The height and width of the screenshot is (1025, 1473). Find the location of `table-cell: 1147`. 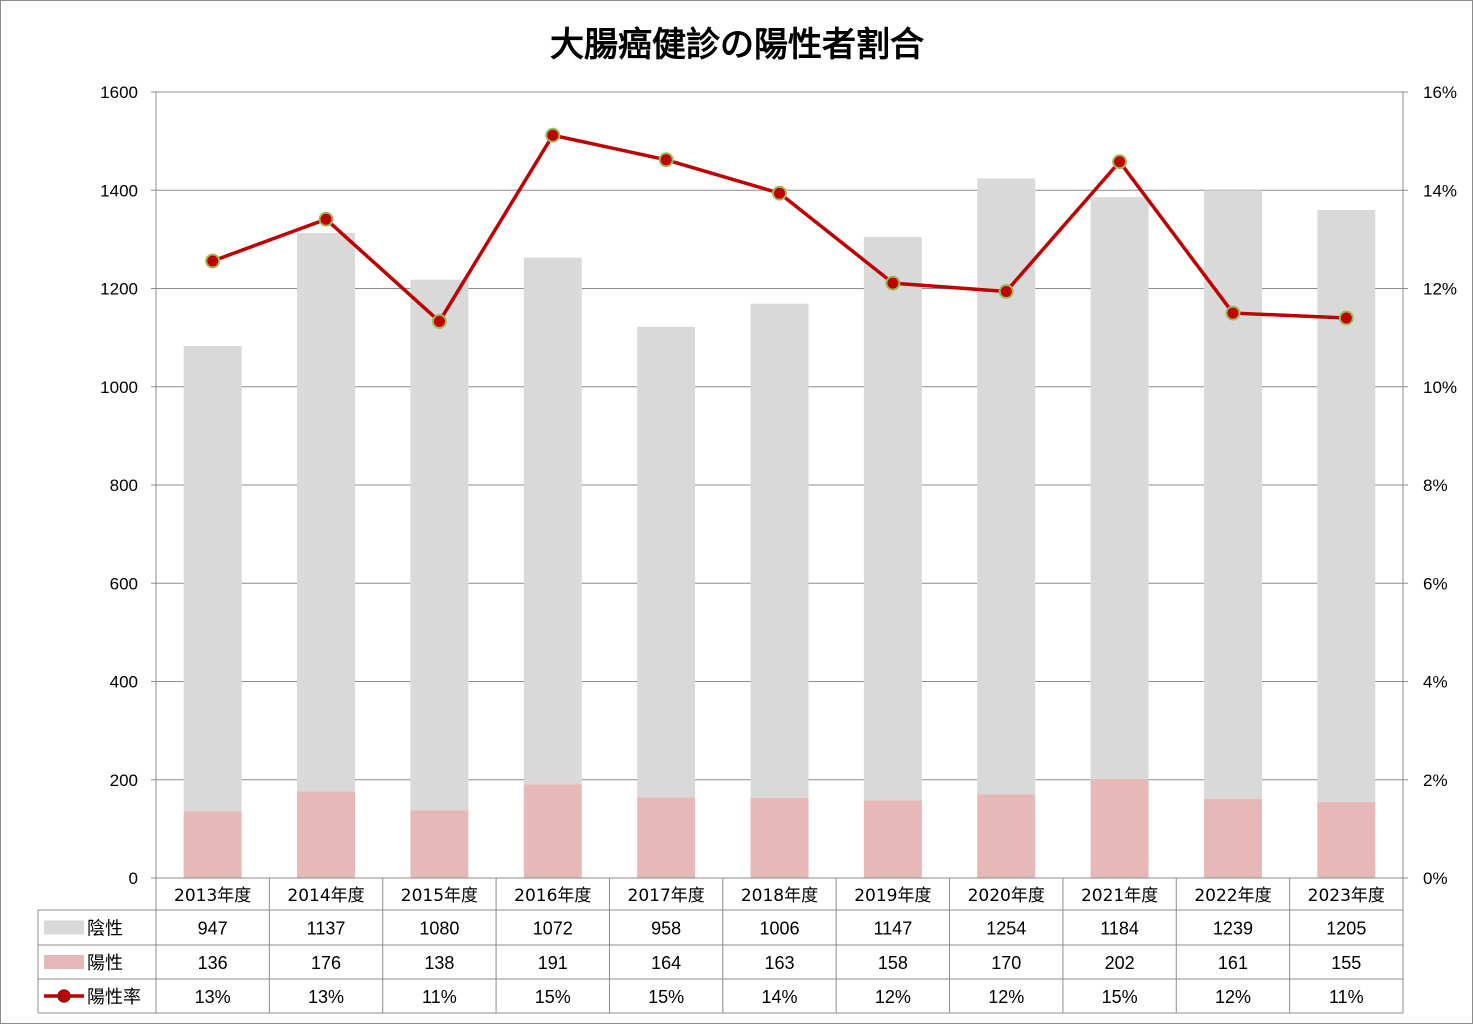

table-cell: 1147 is located at coordinates (893, 929).